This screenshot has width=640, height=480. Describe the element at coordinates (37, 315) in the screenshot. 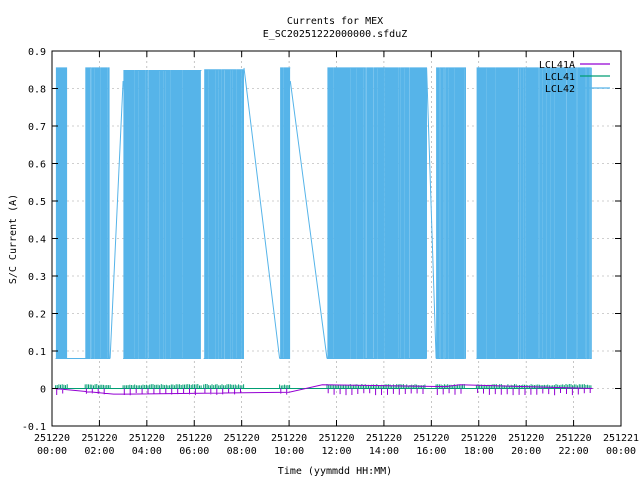

I see `y-tick-label: 0.2` at that location.